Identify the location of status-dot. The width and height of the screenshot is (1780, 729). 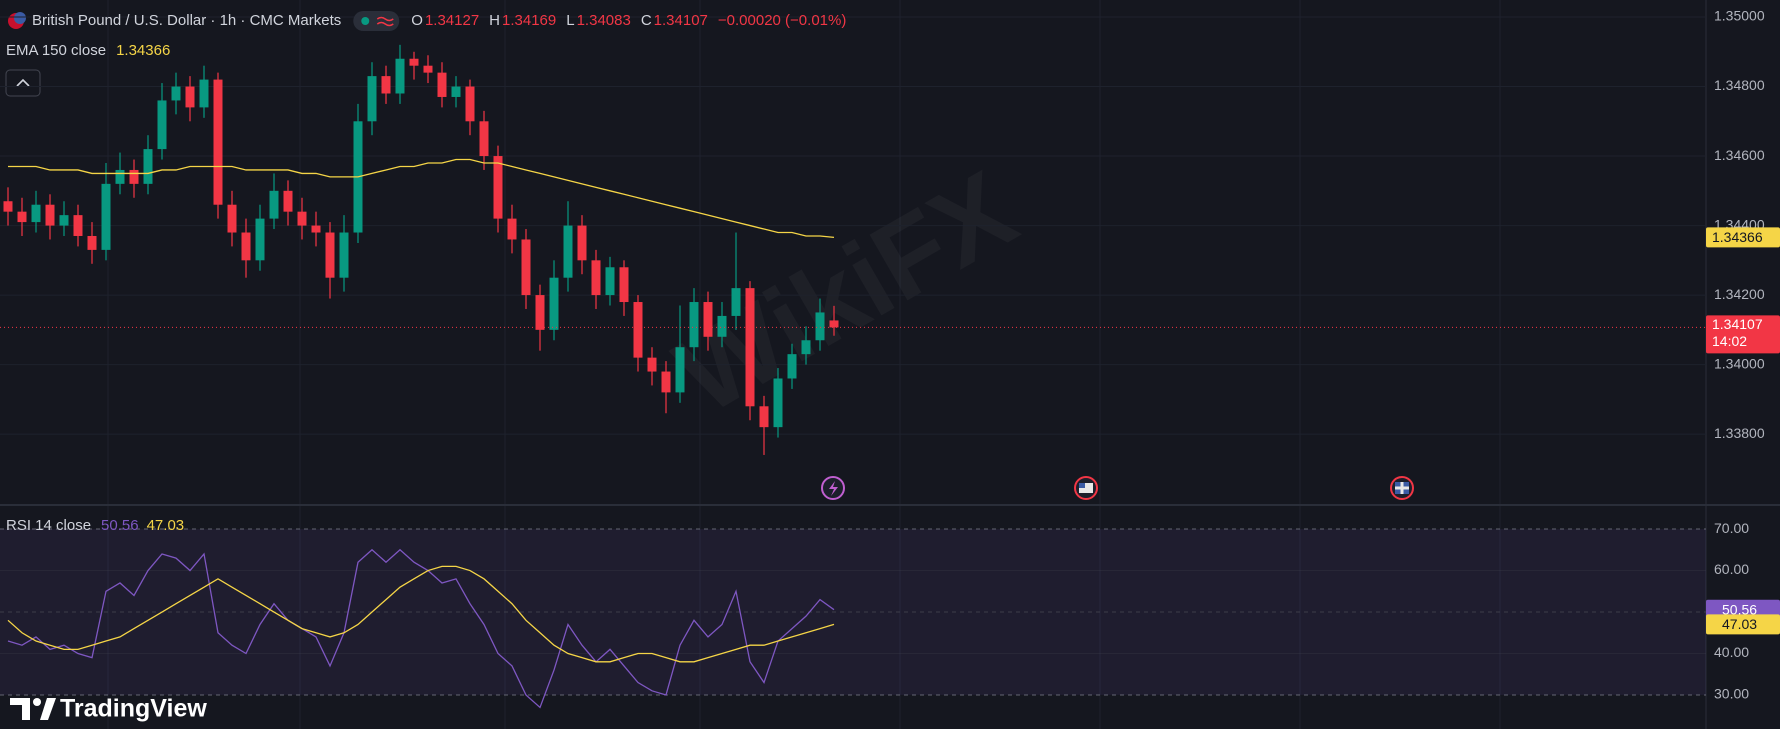
(365, 21).